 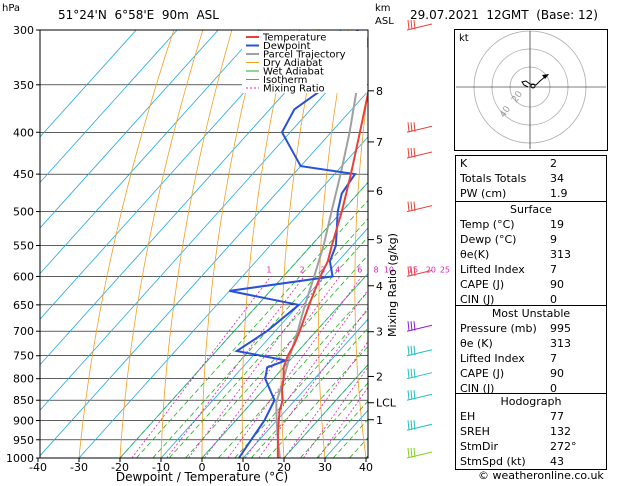 I want to click on sreh-value: 132, so click(x=560, y=431).